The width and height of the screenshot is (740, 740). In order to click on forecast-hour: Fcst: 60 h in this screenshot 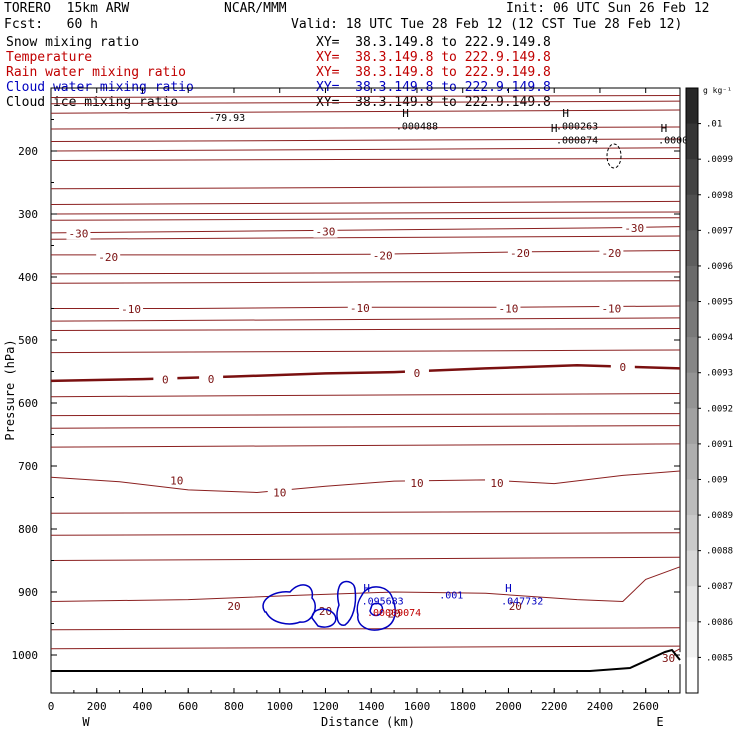, I will do `click(51, 24)`.